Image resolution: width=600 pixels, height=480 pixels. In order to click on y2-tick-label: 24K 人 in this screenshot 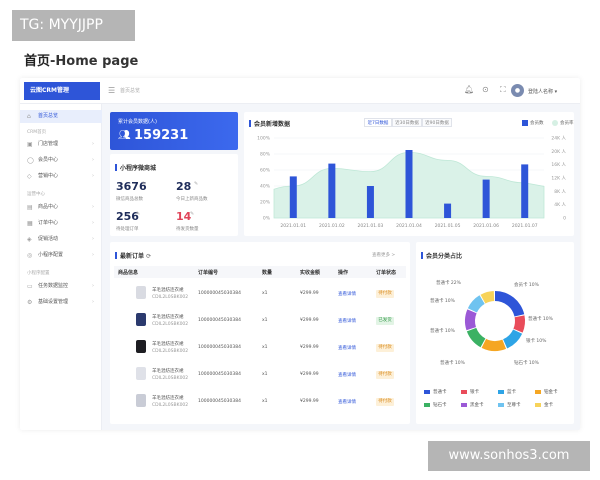, I will do `click(558, 139)`.